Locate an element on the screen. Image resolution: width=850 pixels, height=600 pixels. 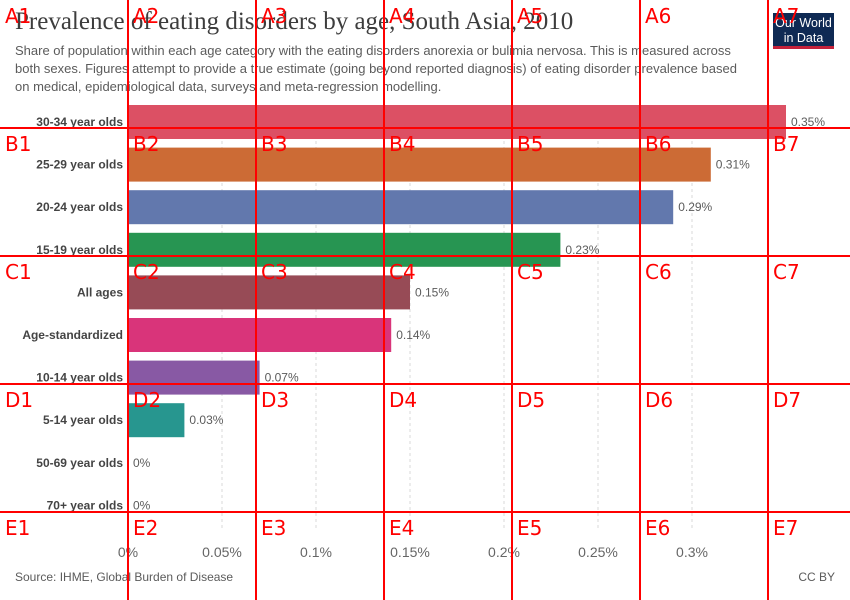
grid-cell-label: E5 is located at coordinates (530, 528).